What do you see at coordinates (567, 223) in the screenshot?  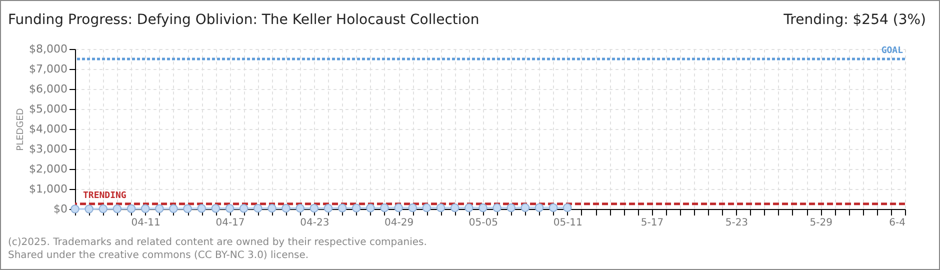 I see `x-tick-label: 05-11` at bounding box center [567, 223].